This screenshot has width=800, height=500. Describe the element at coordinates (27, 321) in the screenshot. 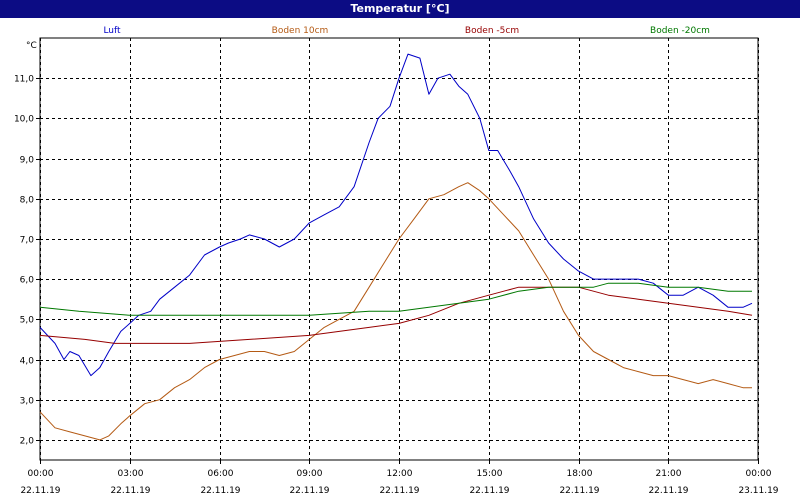

I see `y-tick-label: 5,0` at that location.